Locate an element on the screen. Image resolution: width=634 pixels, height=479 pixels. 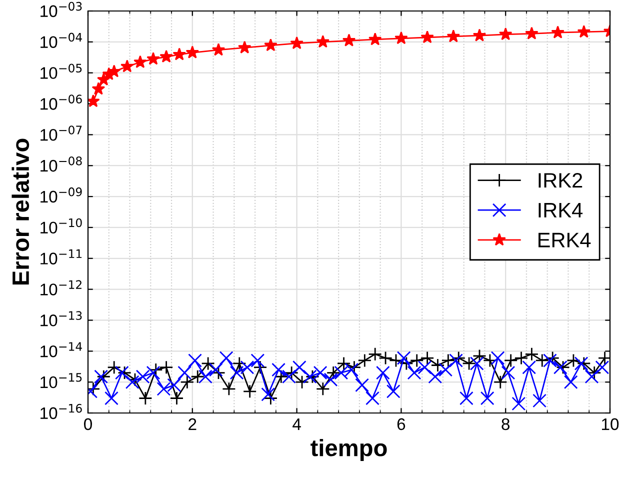
legend-label: IRK4 is located at coordinates (560, 210).